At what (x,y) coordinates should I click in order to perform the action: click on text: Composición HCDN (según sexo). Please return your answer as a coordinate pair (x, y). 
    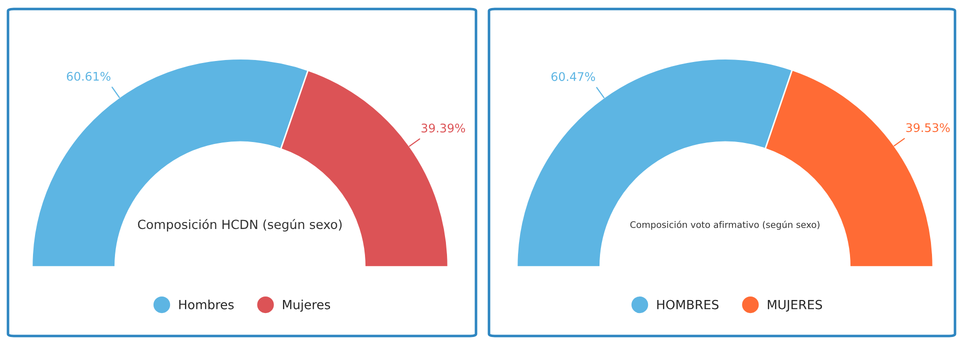
    Looking at the image, I should click on (240, 225).